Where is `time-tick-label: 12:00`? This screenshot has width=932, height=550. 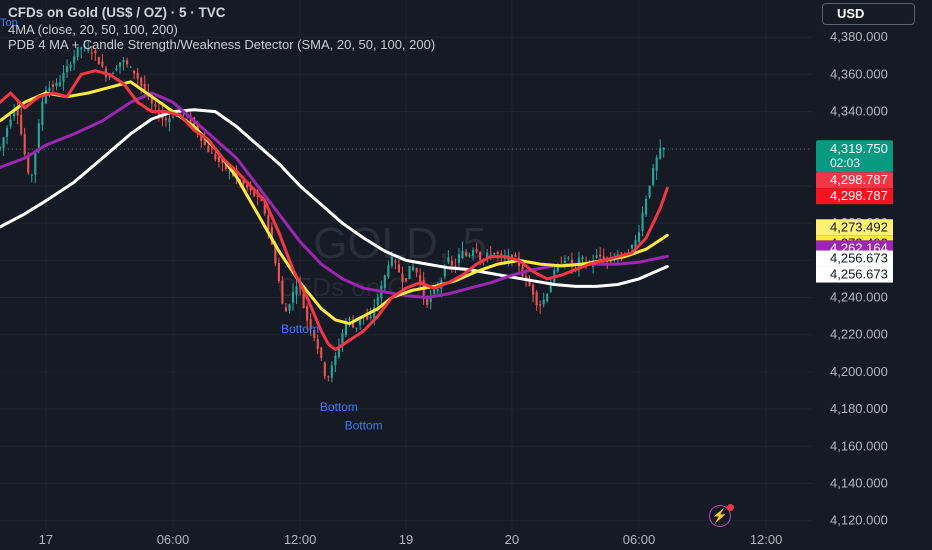 time-tick-label: 12:00 is located at coordinates (766, 539).